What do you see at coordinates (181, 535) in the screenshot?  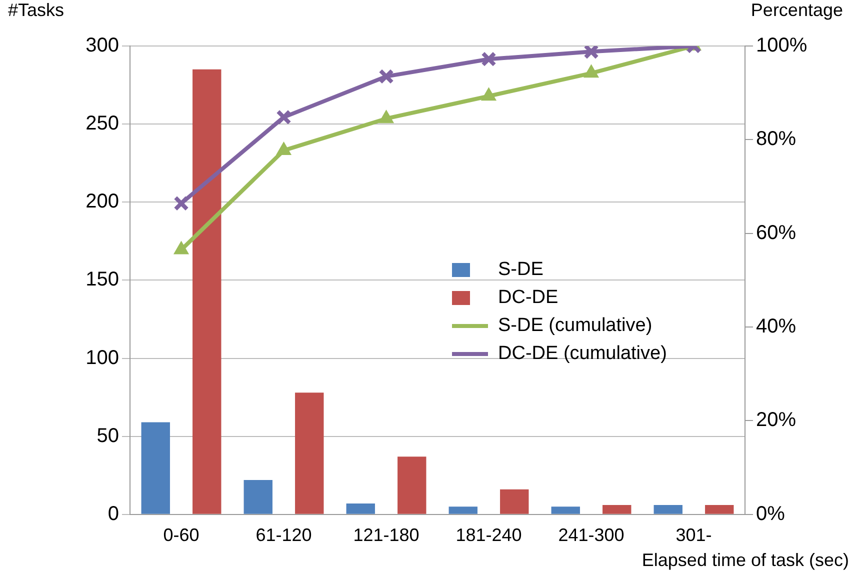 I see `x-tick-label: 0-60` at bounding box center [181, 535].